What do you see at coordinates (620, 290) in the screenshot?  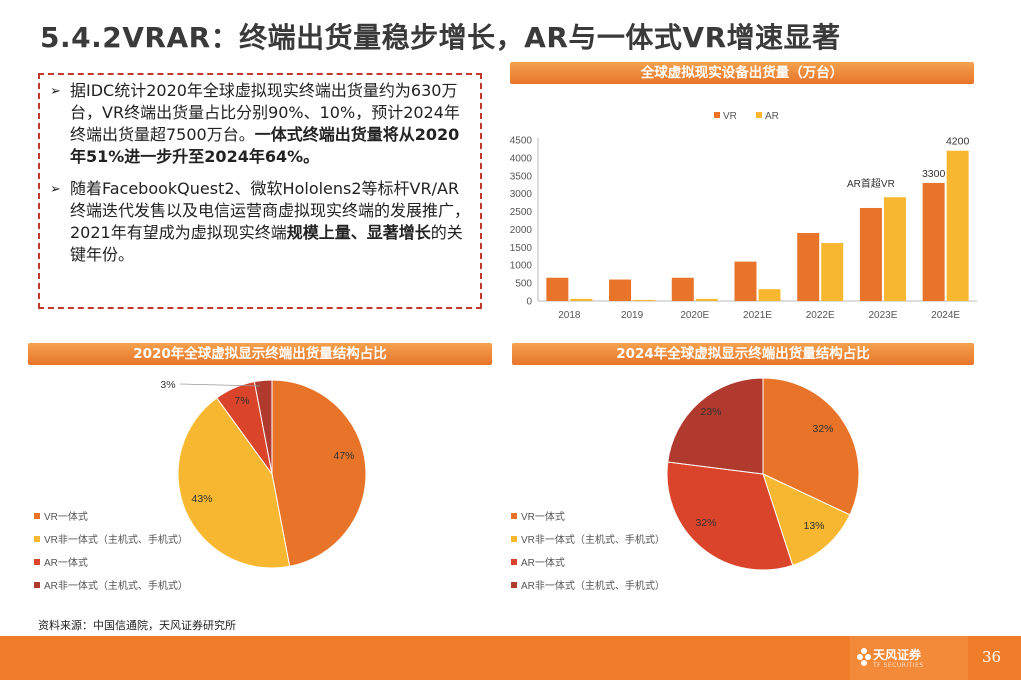 I see `bar-vr-2019` at bounding box center [620, 290].